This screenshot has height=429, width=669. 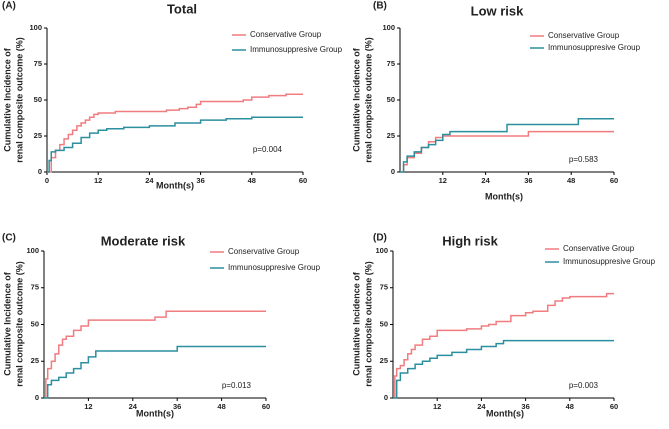 I want to click on panel-title: Moderate risk, so click(x=143, y=240).